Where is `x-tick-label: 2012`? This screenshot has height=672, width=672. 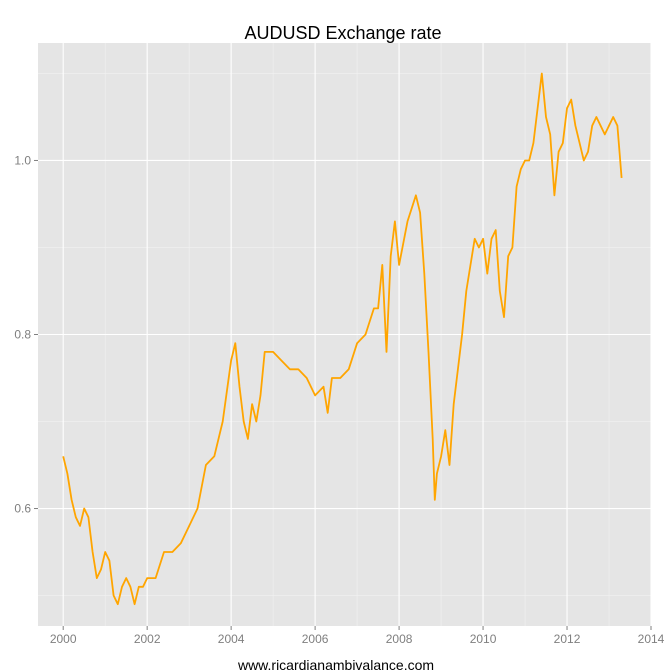 x-tick-label: 2012 is located at coordinates (567, 639).